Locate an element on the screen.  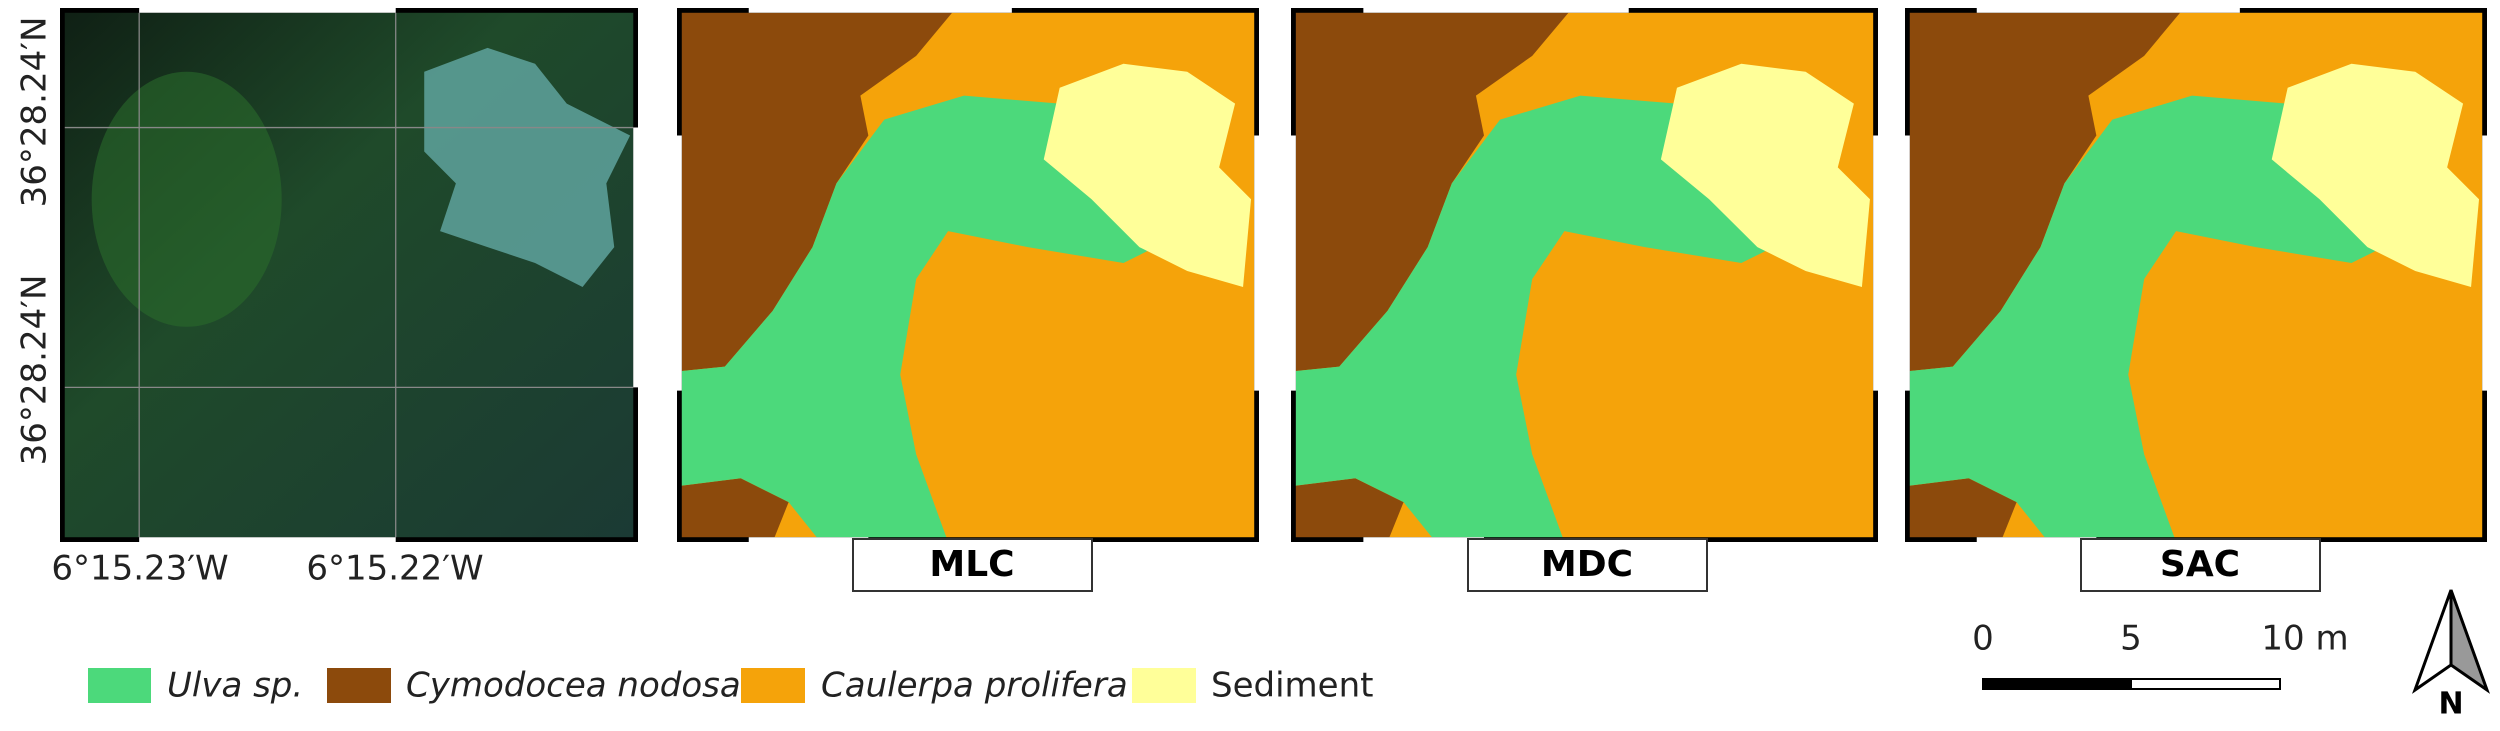
north-arrow: N is located at coordinates (2451, 655).